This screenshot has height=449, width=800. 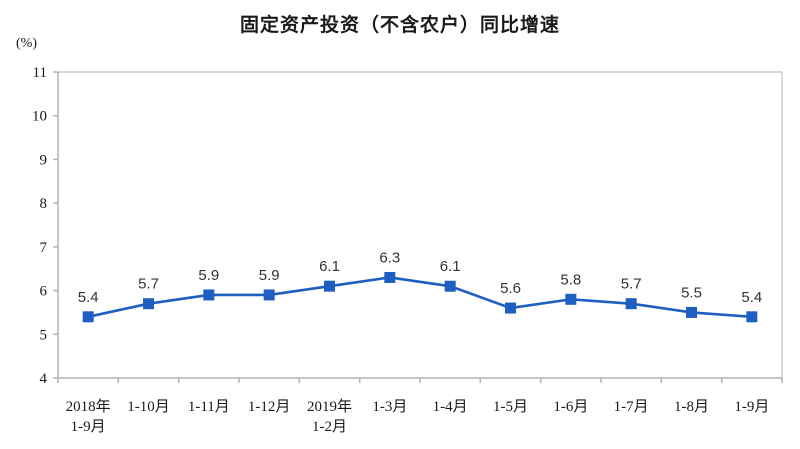 What do you see at coordinates (329, 416) in the screenshot?
I see `x-axis-category-label: 2019年 1-2月` at bounding box center [329, 416].